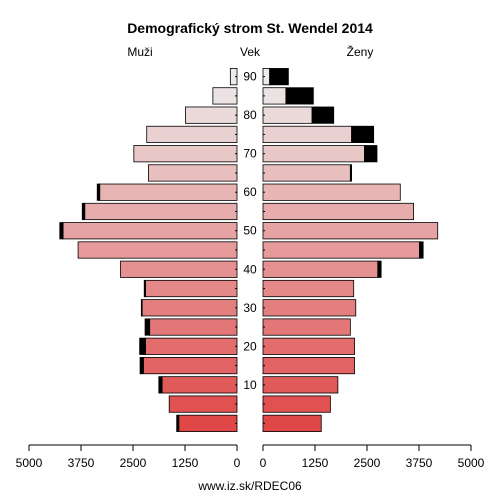  Describe the element at coordinates (185, 463) in the screenshot. I see `men-x-tick-label: 1250` at that location.